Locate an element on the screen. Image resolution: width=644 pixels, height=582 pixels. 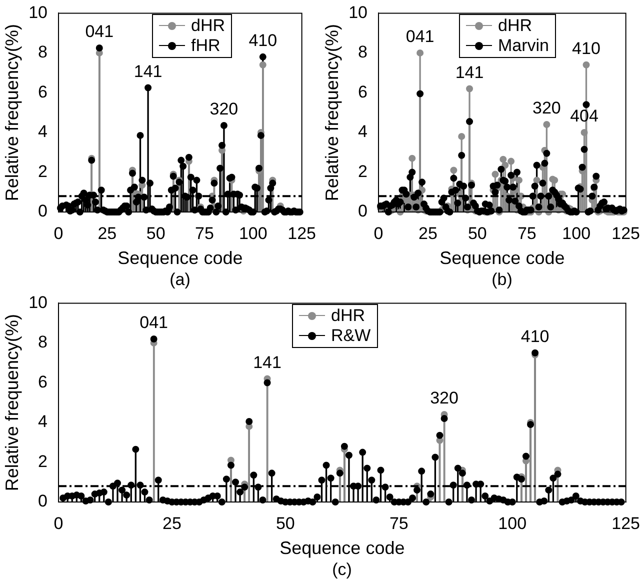
text: (b) is located at coordinates (502, 280).